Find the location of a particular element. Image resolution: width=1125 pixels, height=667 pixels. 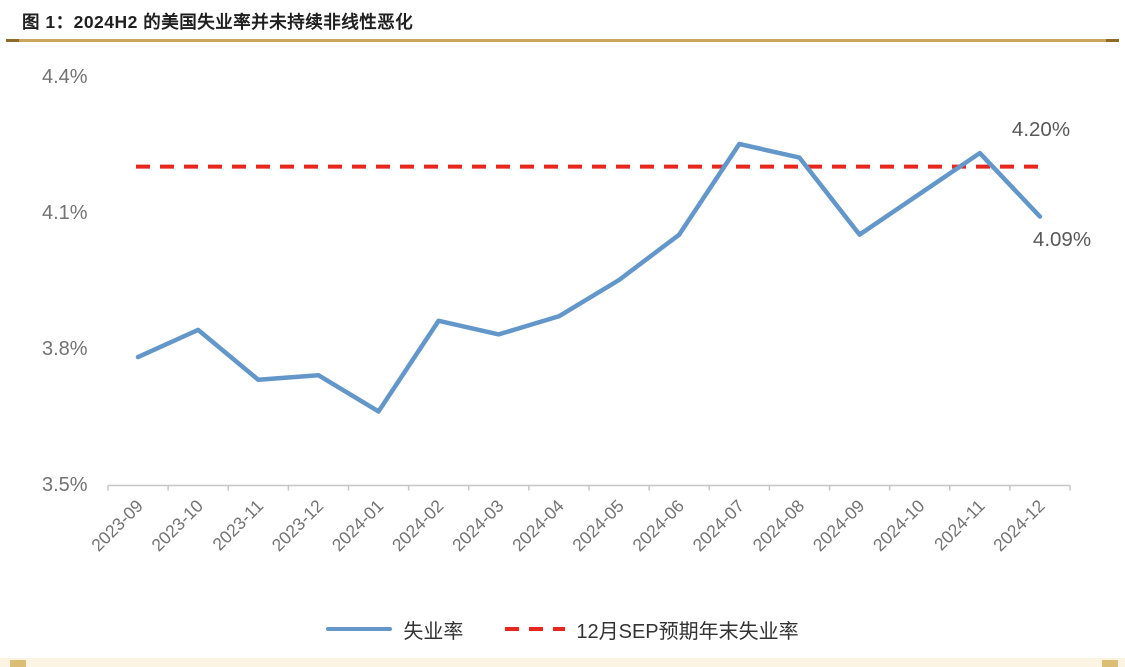

x-axis-tick-label: 2024-04 is located at coordinates (538, 526).